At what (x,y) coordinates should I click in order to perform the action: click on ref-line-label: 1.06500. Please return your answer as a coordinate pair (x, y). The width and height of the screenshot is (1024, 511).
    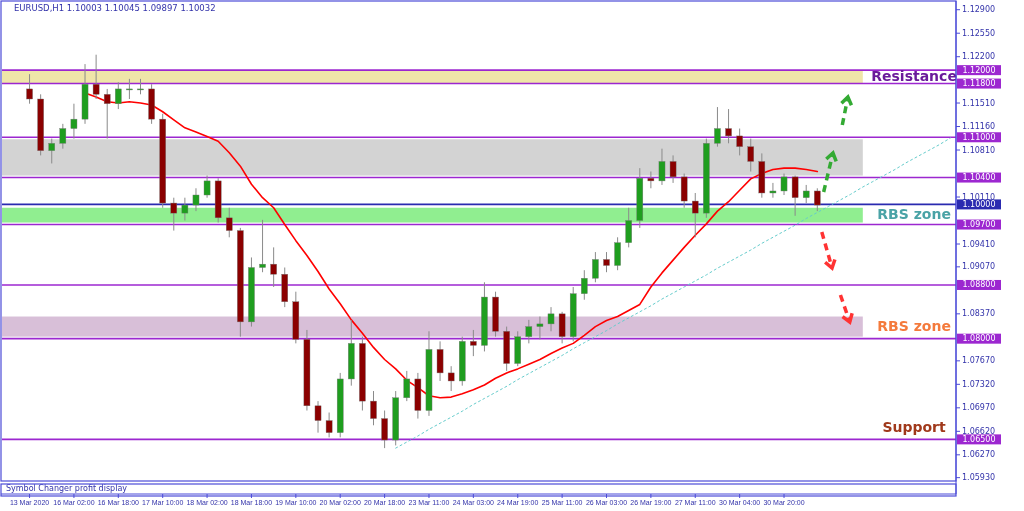
    Looking at the image, I should click on (979, 439).